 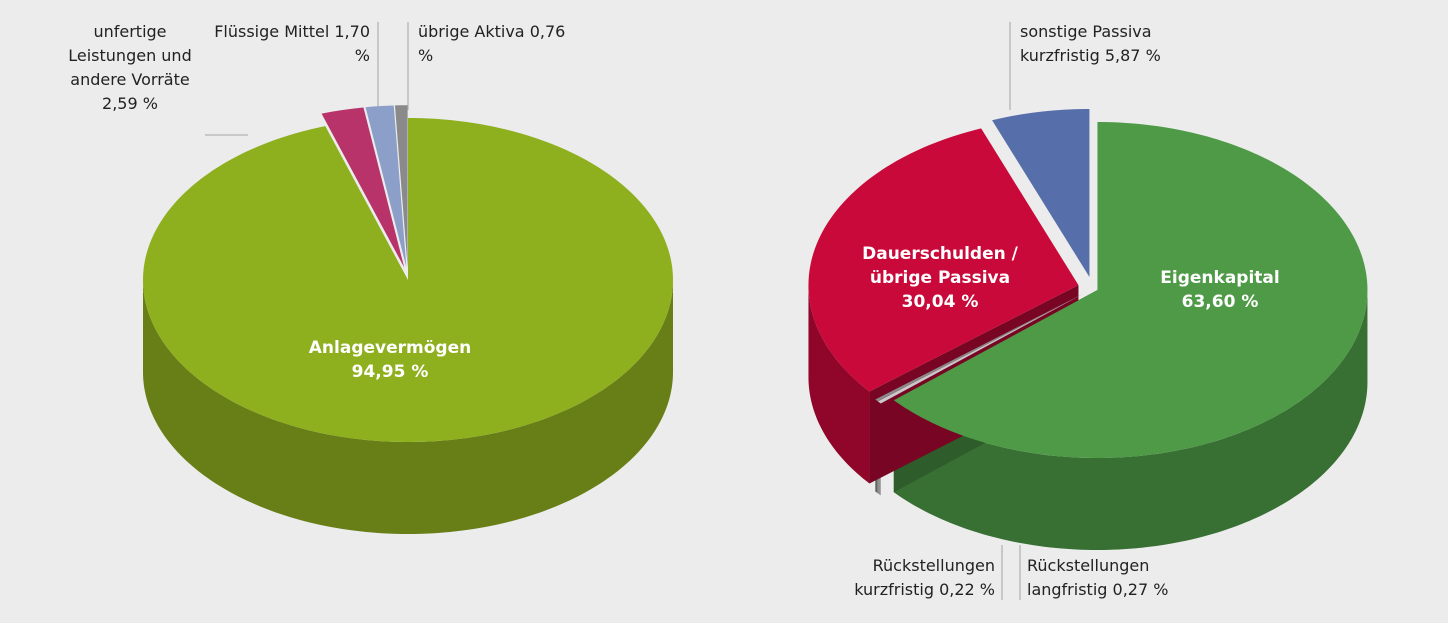 What do you see at coordinates (1132, 55) in the screenshot?
I see `value-label: 5,87 %` at bounding box center [1132, 55].